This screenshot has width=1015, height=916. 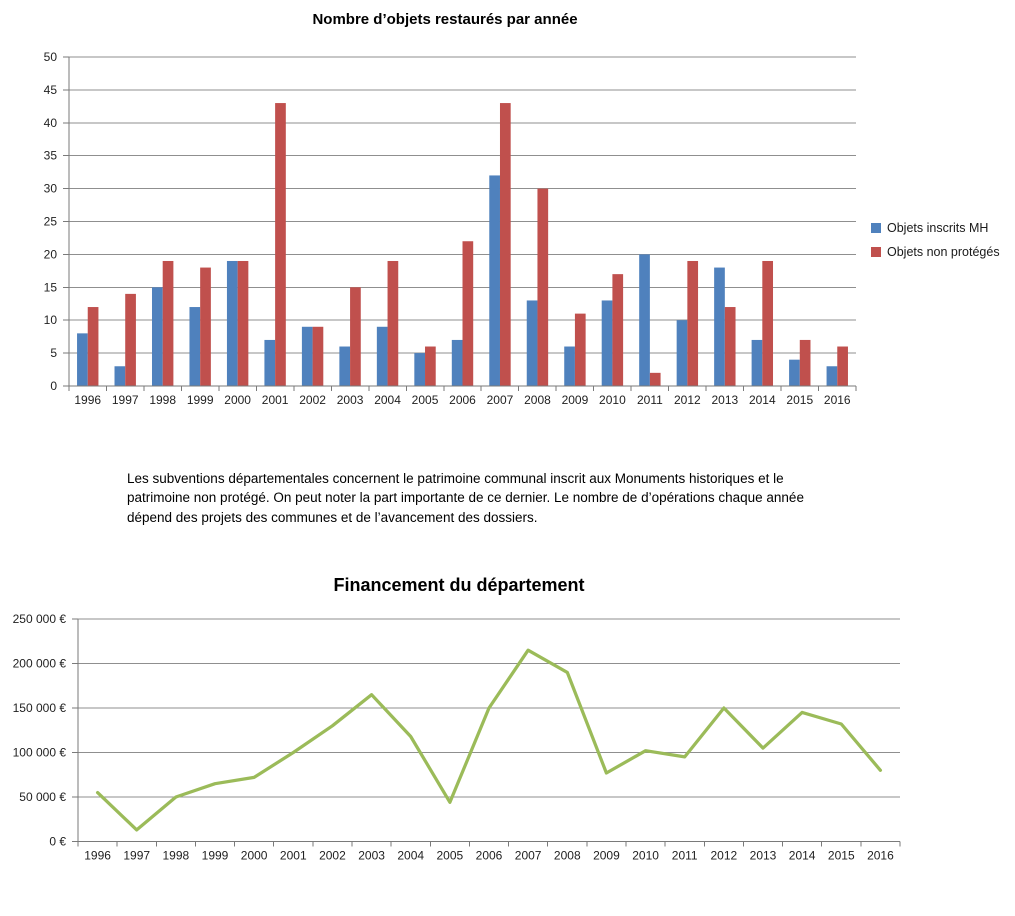 I want to click on bar-2006-non-proteges, so click(x=468, y=313).